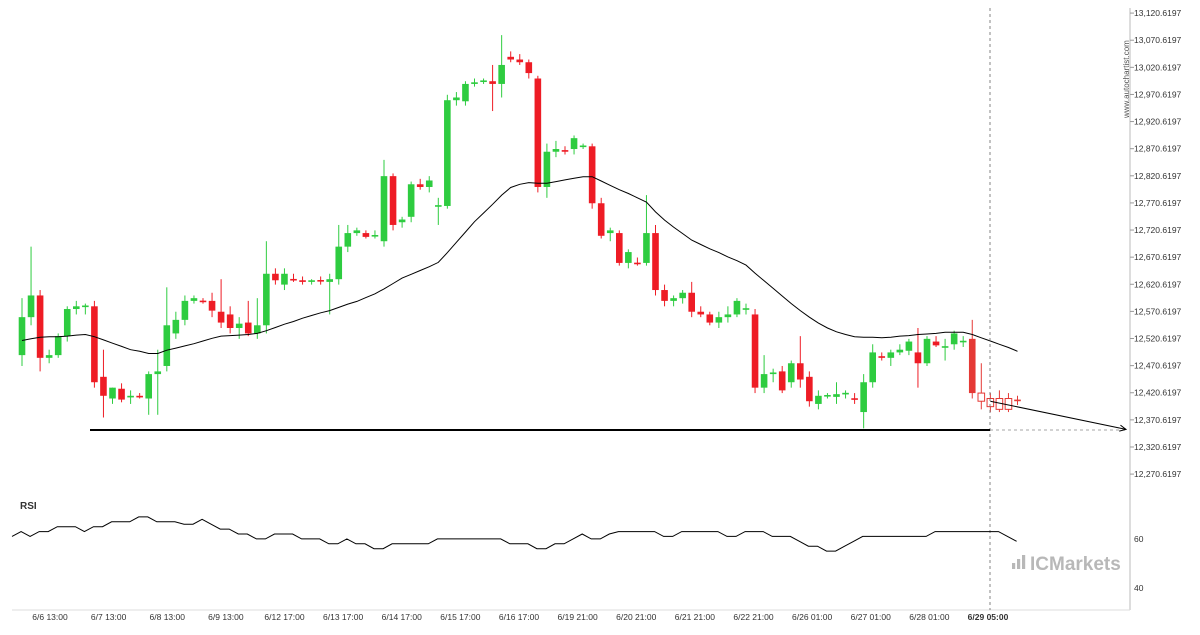 The width and height of the screenshot is (1200, 635). I want to click on price-tick-label: 12,320.6197, so click(1158, 447).